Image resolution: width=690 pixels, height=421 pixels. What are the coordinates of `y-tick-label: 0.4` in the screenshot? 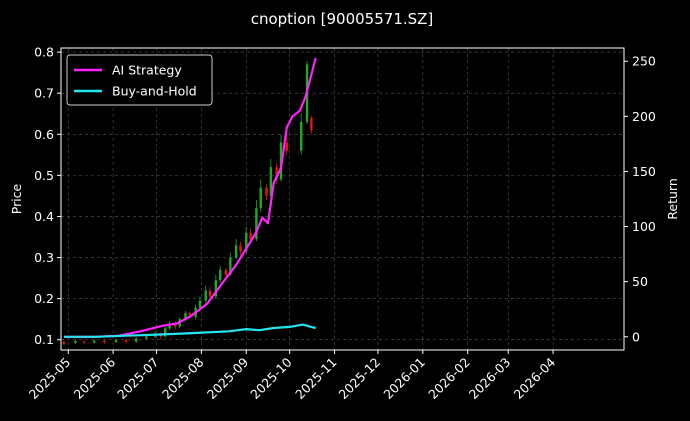 It's located at (44, 216).